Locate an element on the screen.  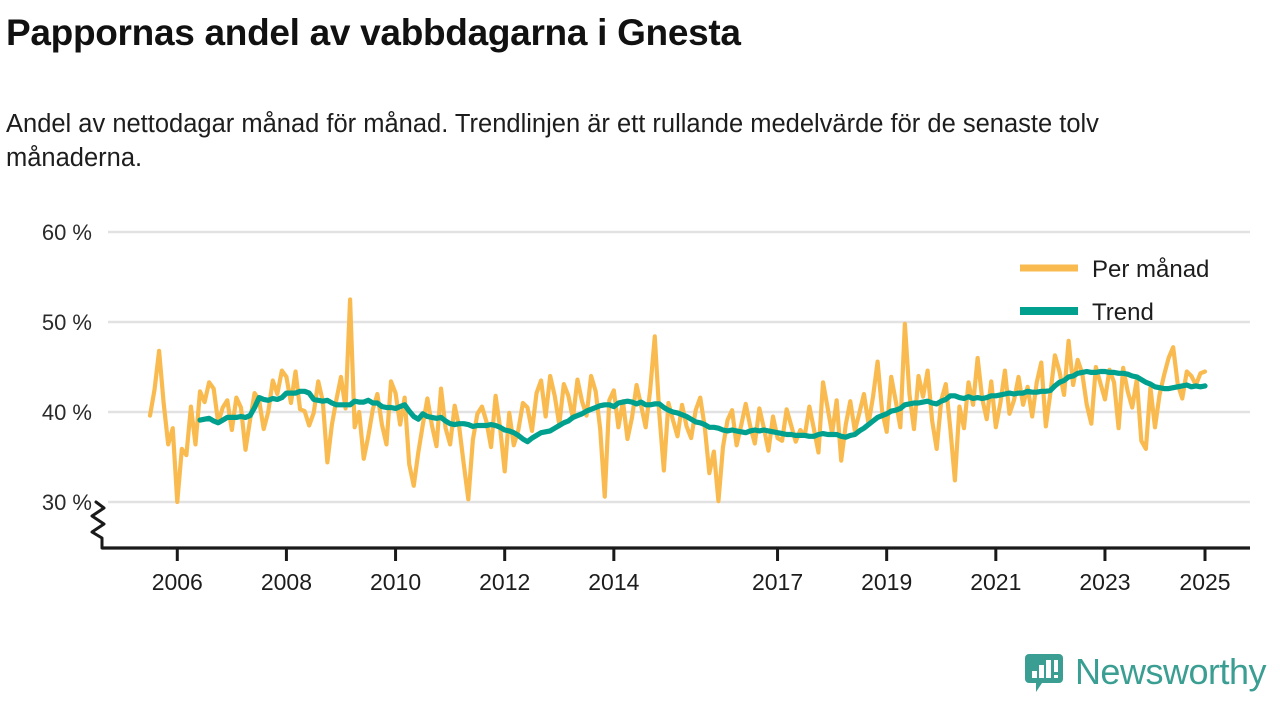
x-axis-tick-label: 2025 is located at coordinates (1204, 582).